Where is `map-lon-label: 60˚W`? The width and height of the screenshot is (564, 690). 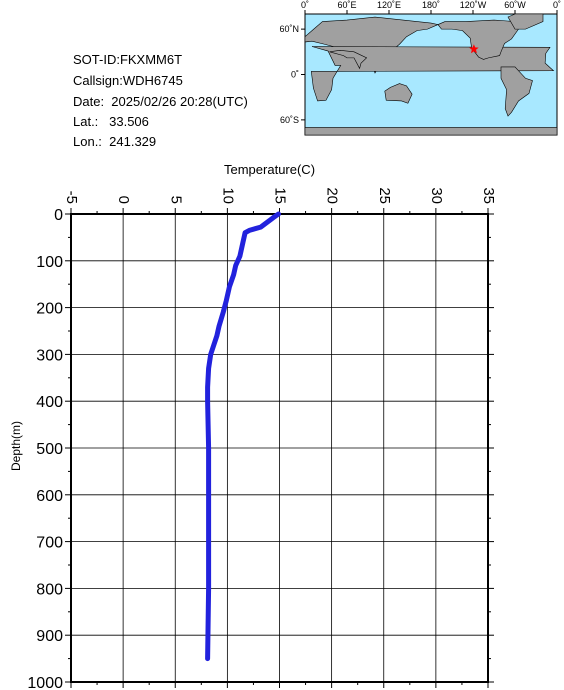 map-lon-label: 60˚W is located at coordinates (515, 5).